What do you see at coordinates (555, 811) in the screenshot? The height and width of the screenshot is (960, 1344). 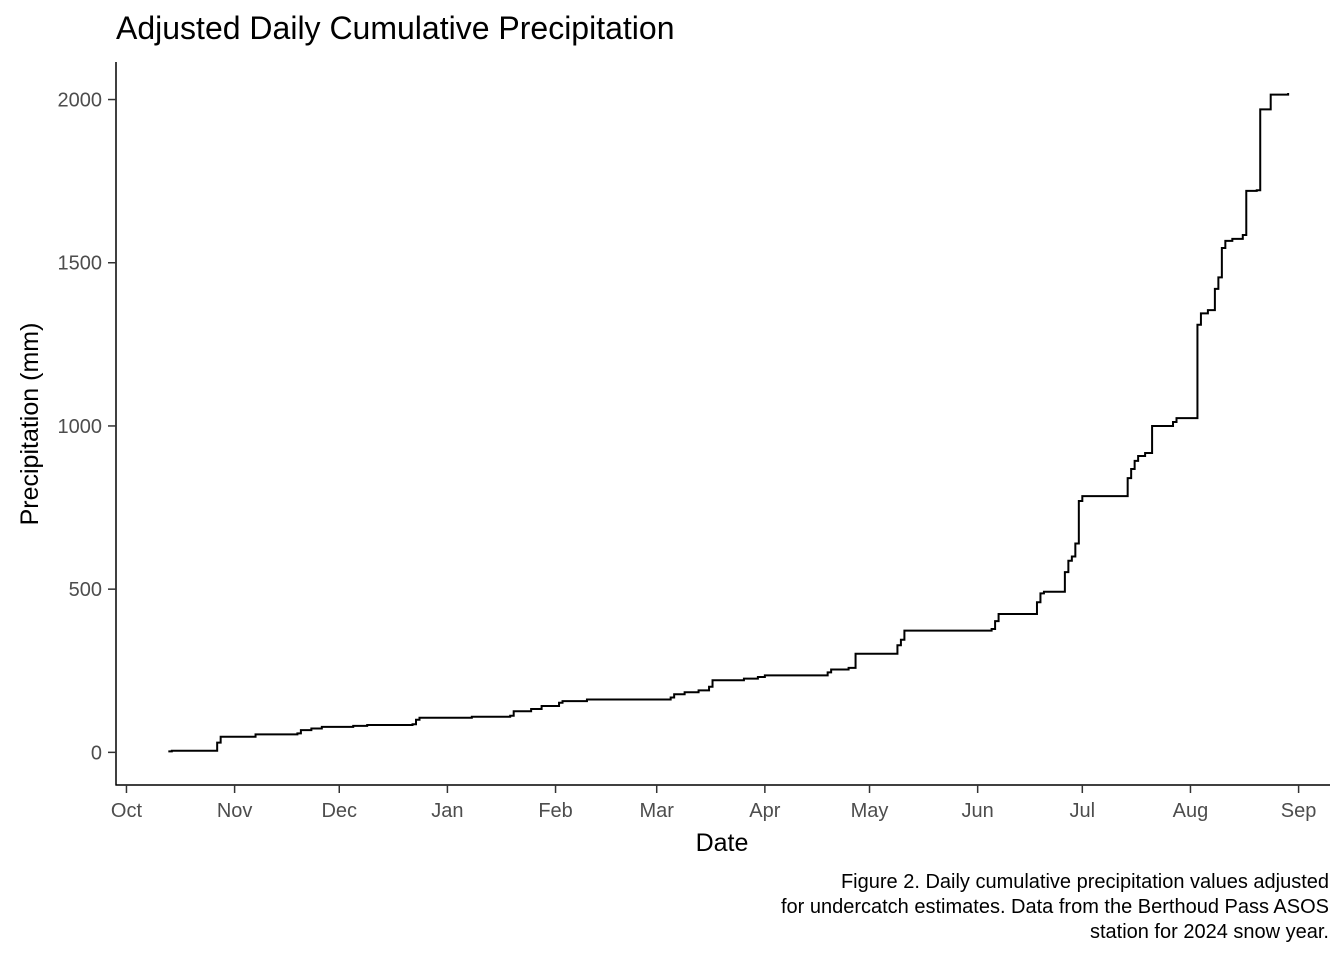 I see `x-tick-label: Feb` at bounding box center [555, 811].